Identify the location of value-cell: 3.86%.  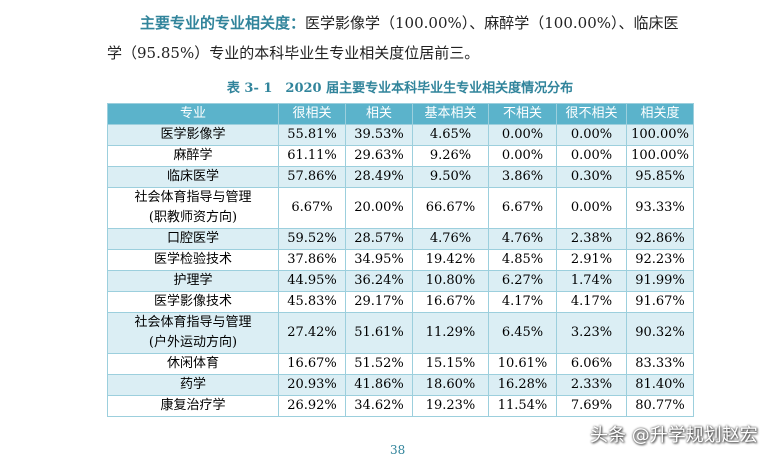
(522, 177).